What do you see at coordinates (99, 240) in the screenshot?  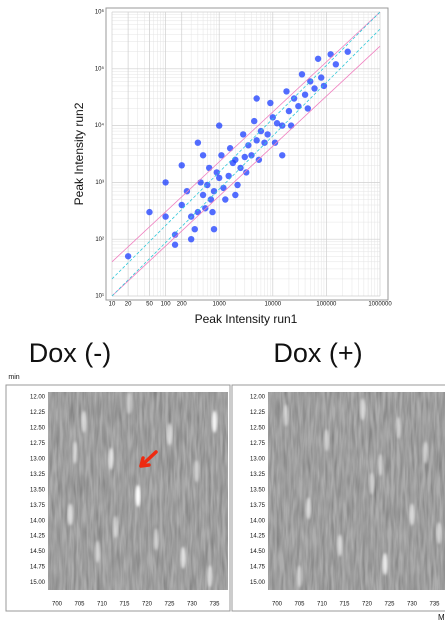 I see `y-tick-label: 10²` at bounding box center [99, 240].